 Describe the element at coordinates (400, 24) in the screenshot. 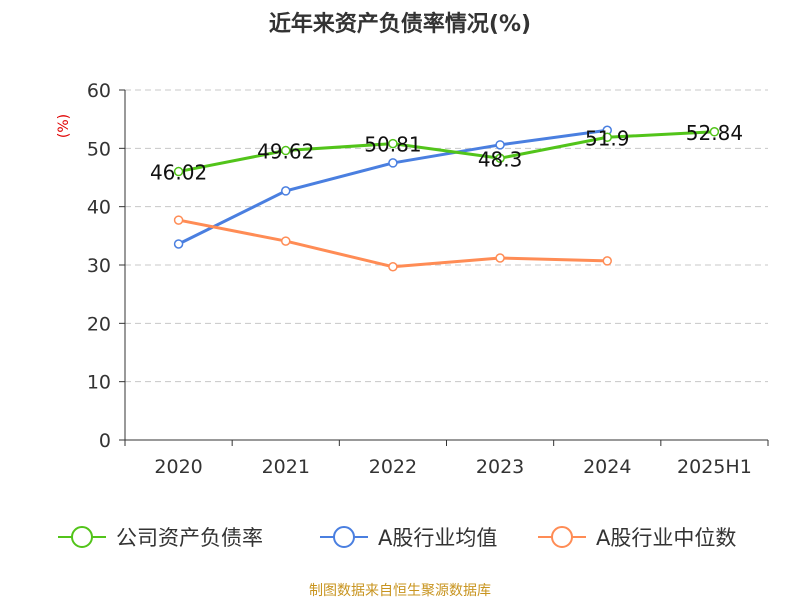

I see `chart-title: 近年来资产负债率情况(%)` at that location.